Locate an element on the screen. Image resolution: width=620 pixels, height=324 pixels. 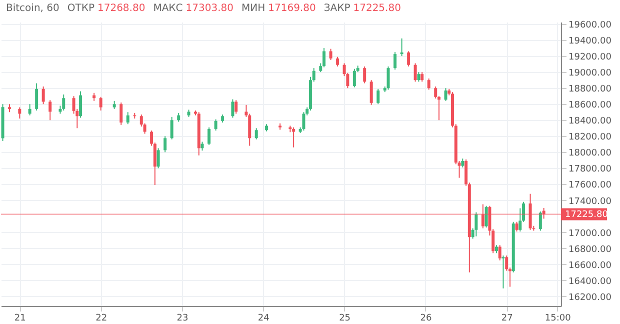
x-tick-label: 26 is located at coordinates (426, 319).